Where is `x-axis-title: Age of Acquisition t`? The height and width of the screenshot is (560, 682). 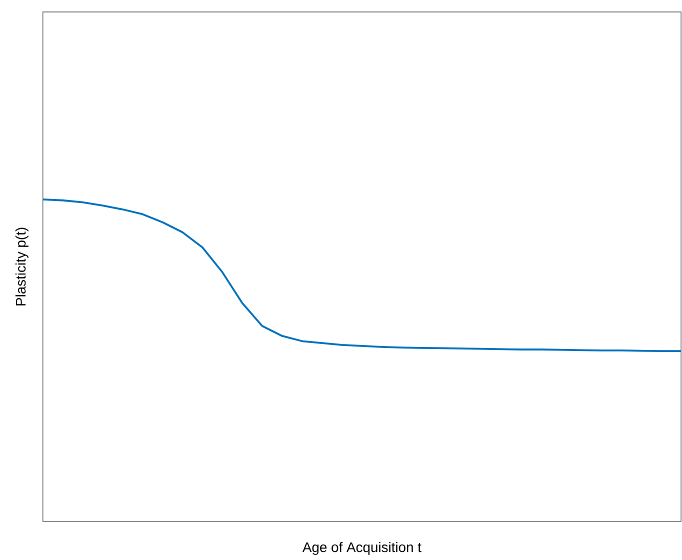 x-axis-title: Age of Acquisition t is located at coordinates (362, 548).